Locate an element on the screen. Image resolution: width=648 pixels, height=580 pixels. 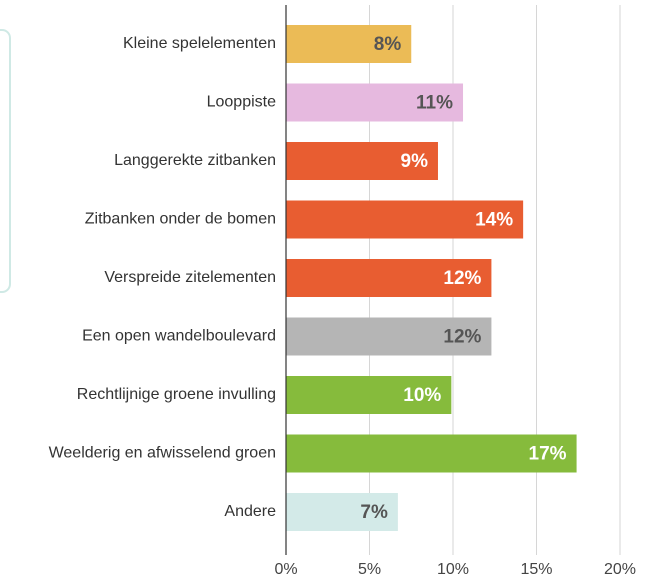
x-tick-label: 5% is located at coordinates (369, 569).